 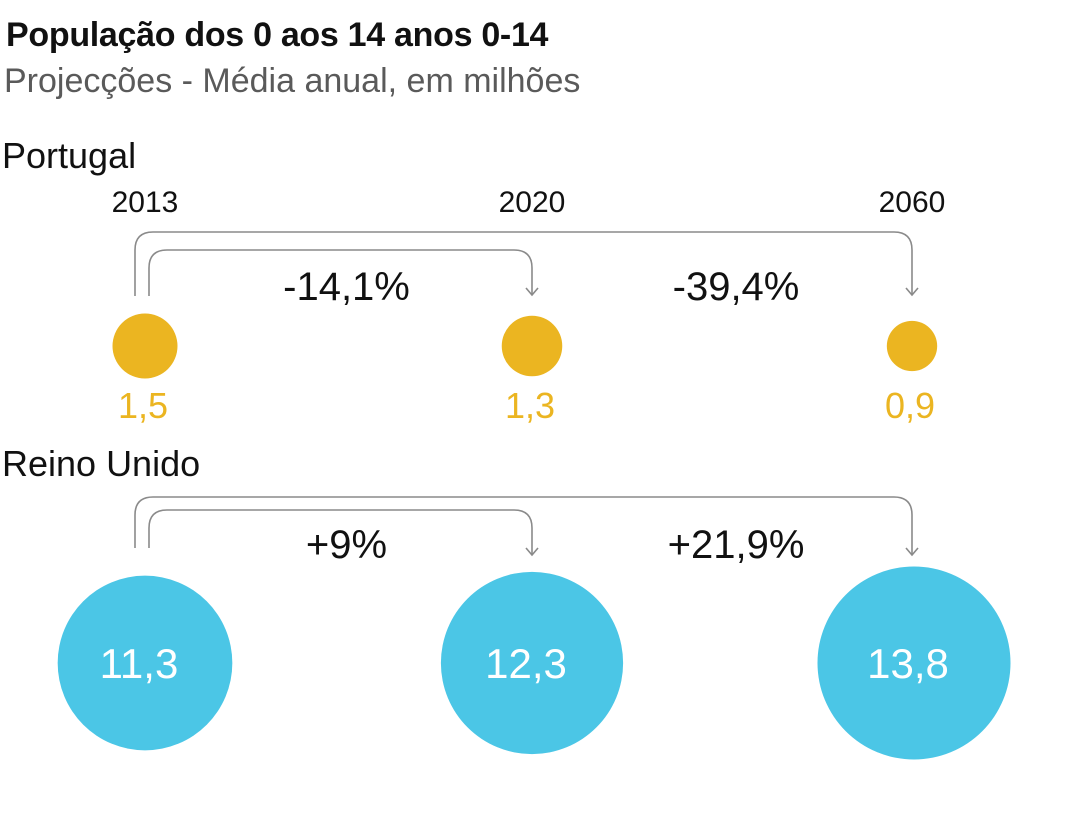 I want to click on change-label: -14,1%, so click(x=346, y=287).